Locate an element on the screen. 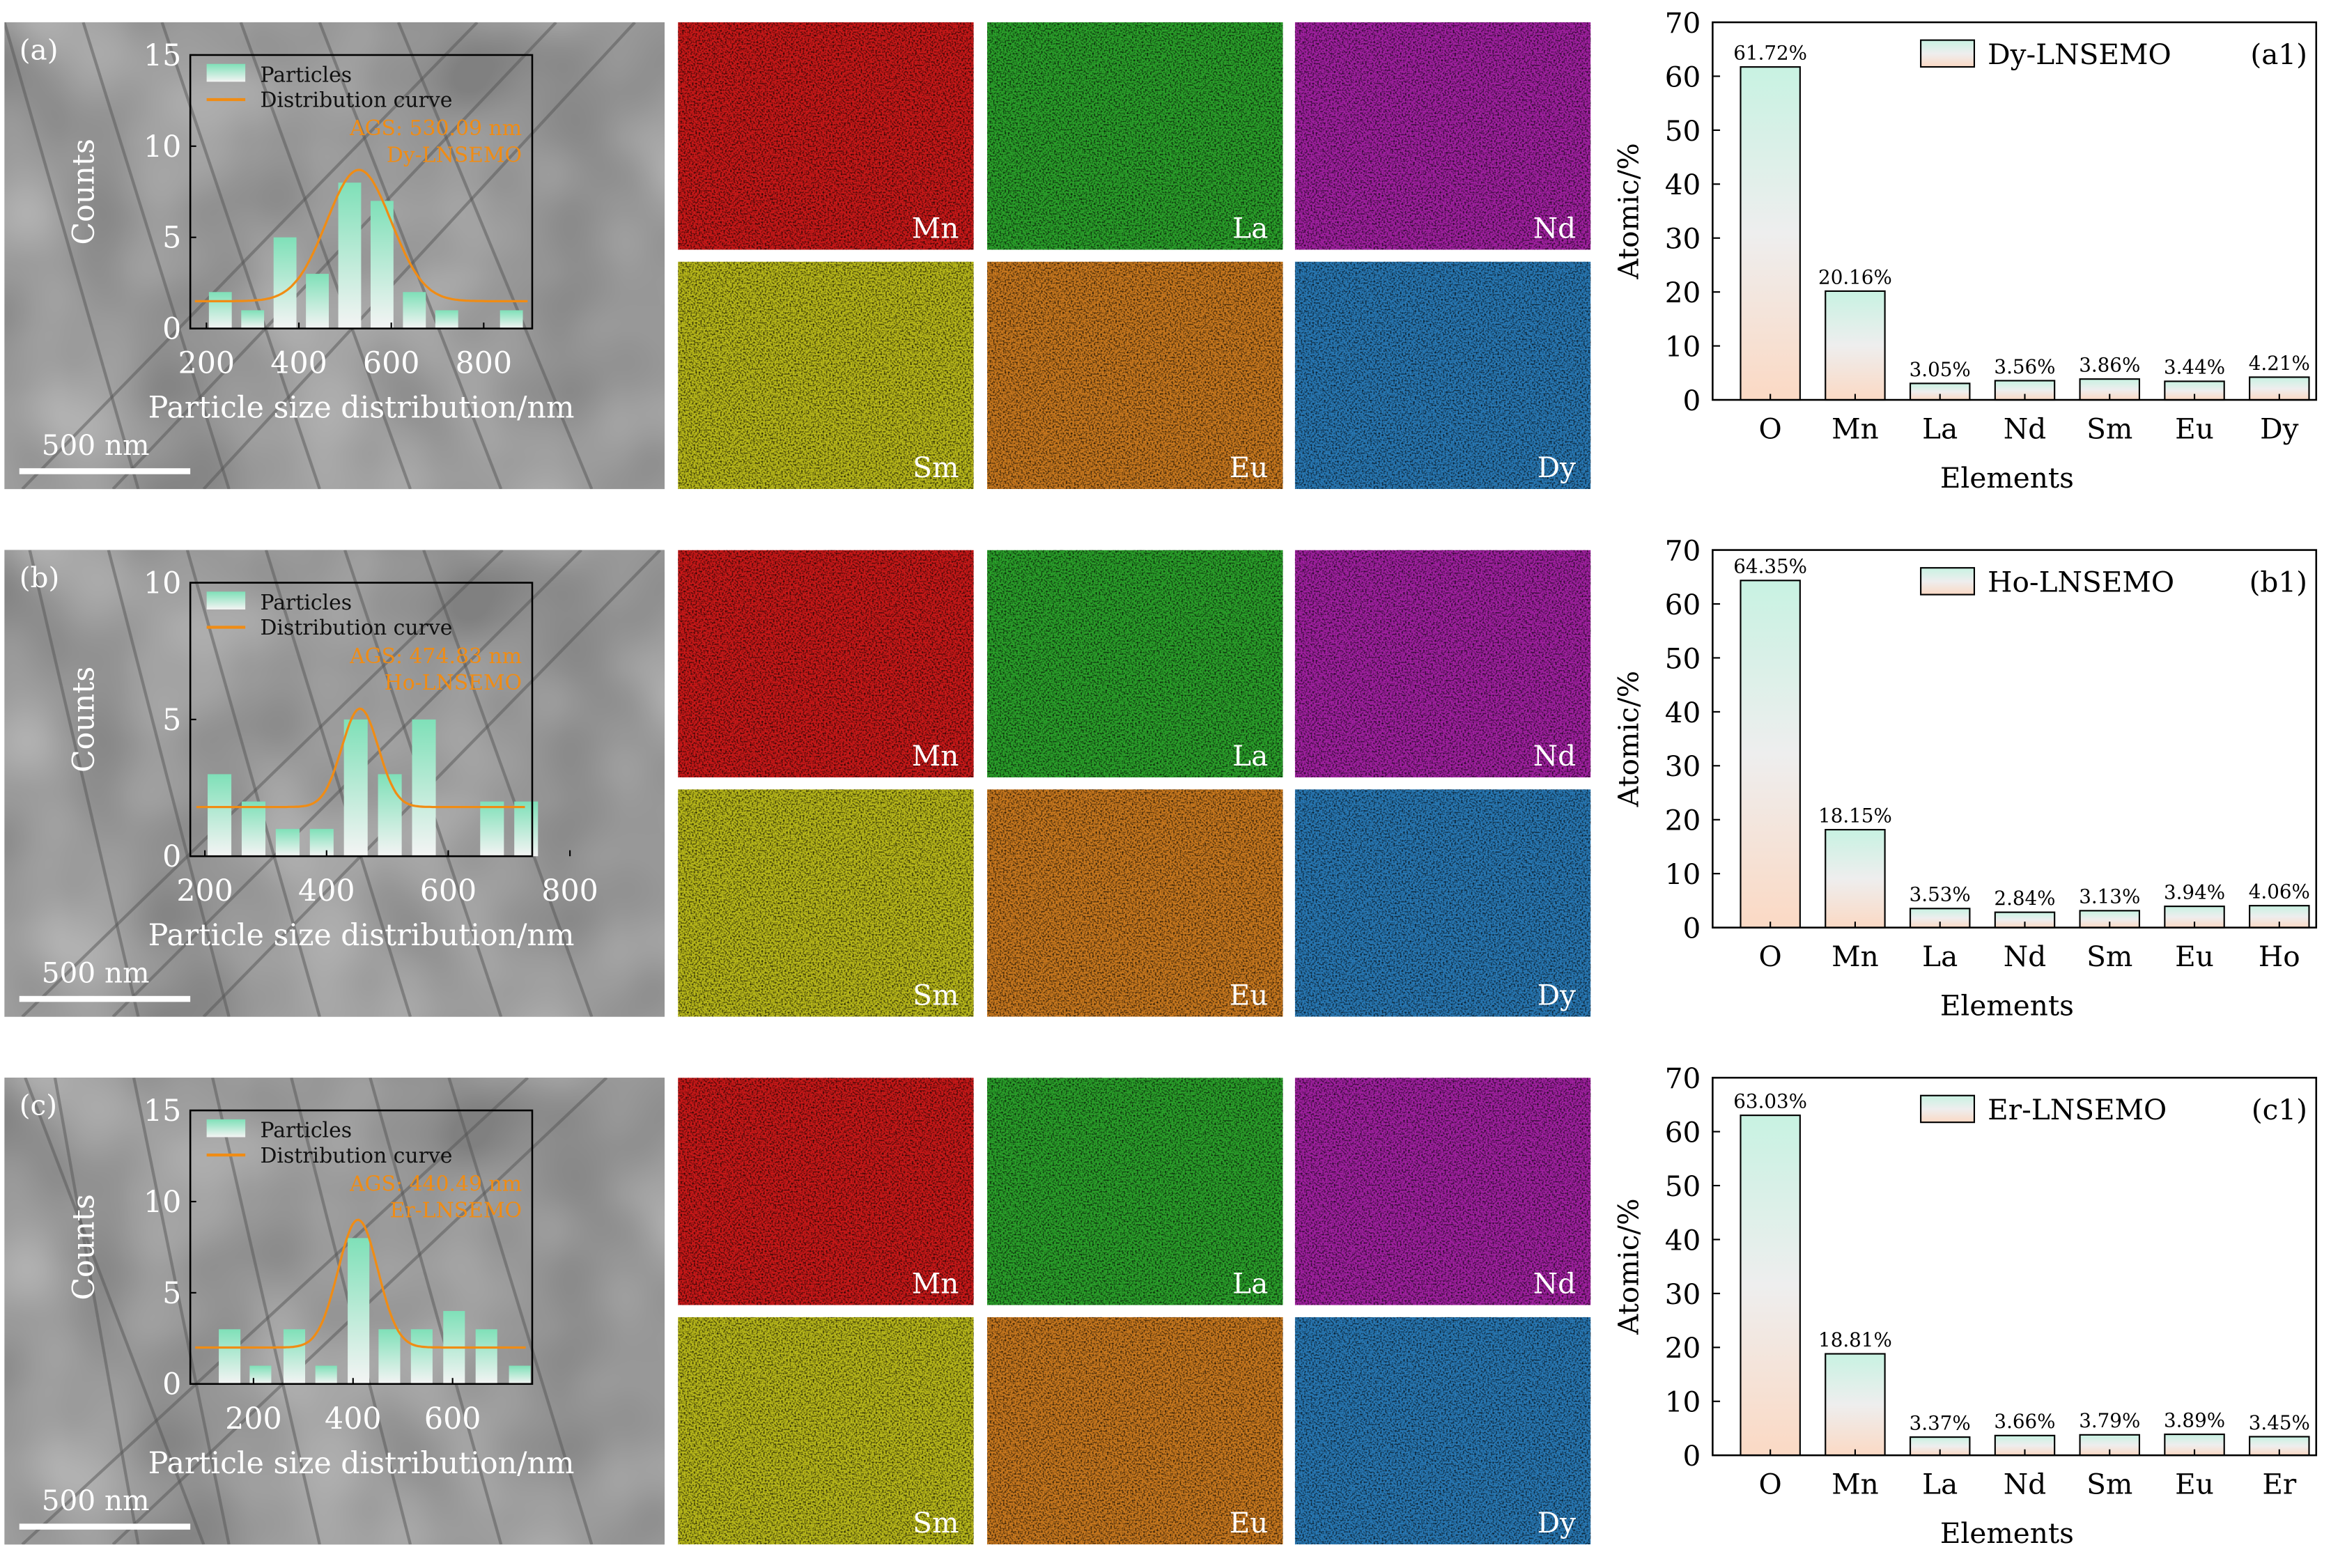 The width and height of the screenshot is (2331, 1568). eds-map-mn: Mn is located at coordinates (826, 664).